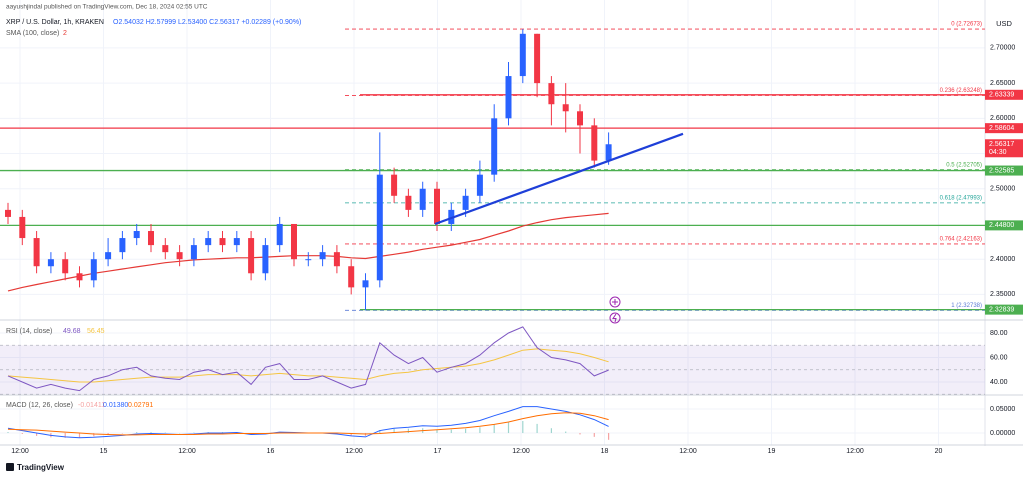 The height and width of the screenshot is (478, 1023). I want to click on event-icon-glyph, so click(614, 318).